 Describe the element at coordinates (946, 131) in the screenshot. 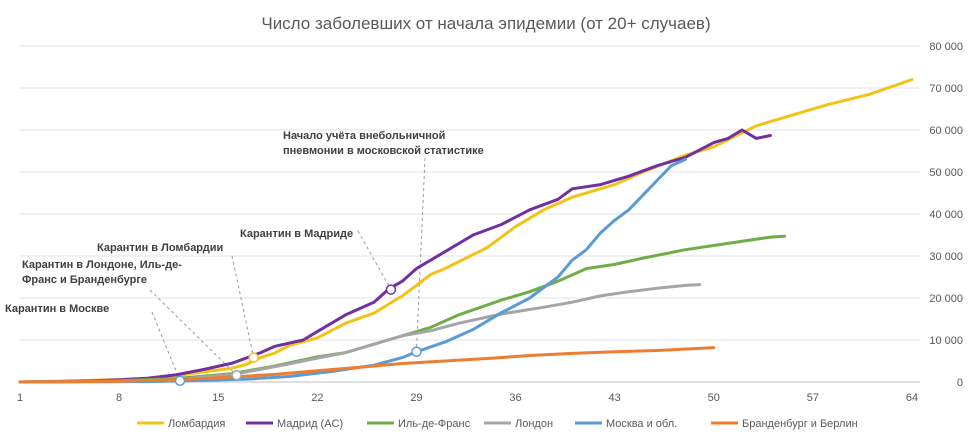

I see `y-tick-label: 60 000` at that location.